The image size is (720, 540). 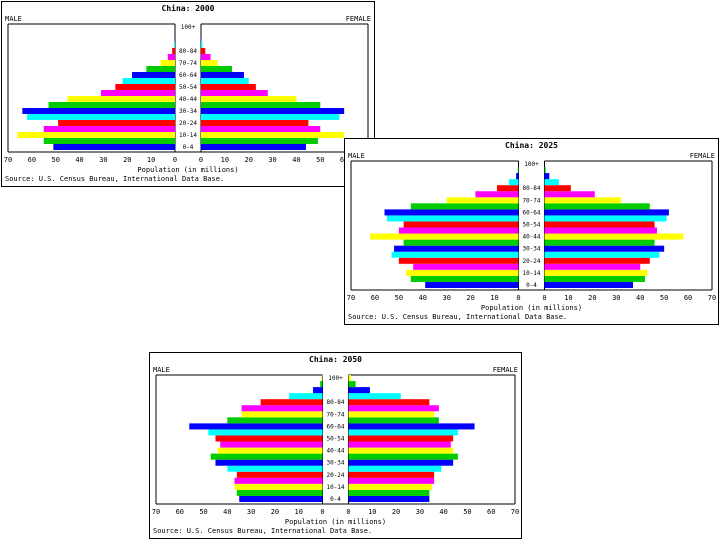 I want to click on age-label: 70-74, so click(x=531, y=200).